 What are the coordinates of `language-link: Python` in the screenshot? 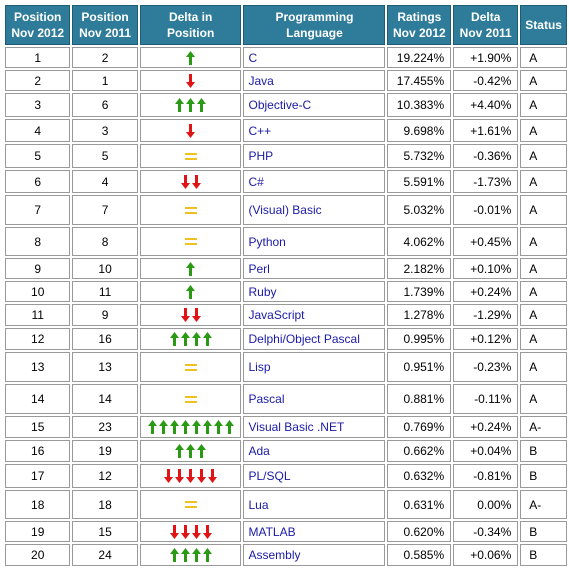 It's located at (267, 241).